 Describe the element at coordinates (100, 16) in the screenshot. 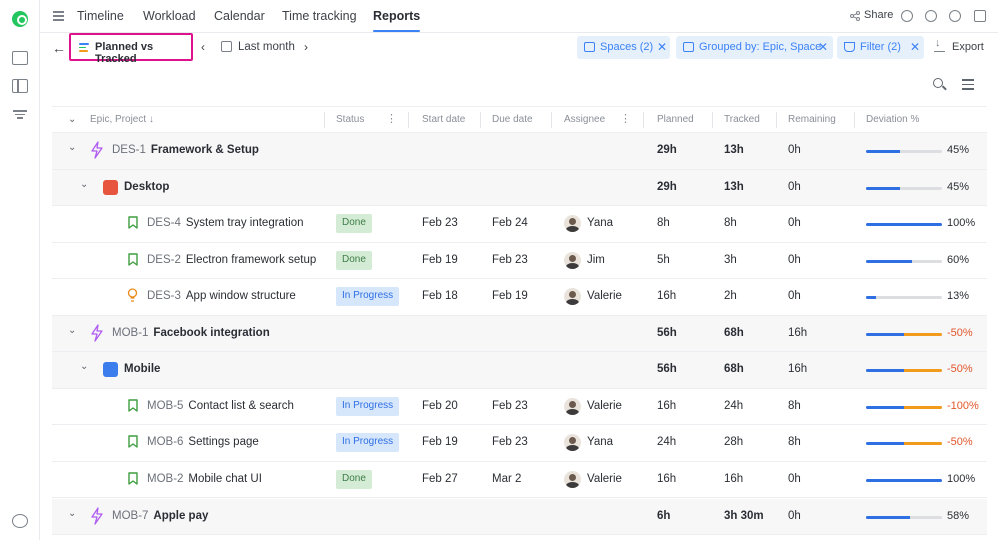

I see `tab-timeline: Timeline` at that location.